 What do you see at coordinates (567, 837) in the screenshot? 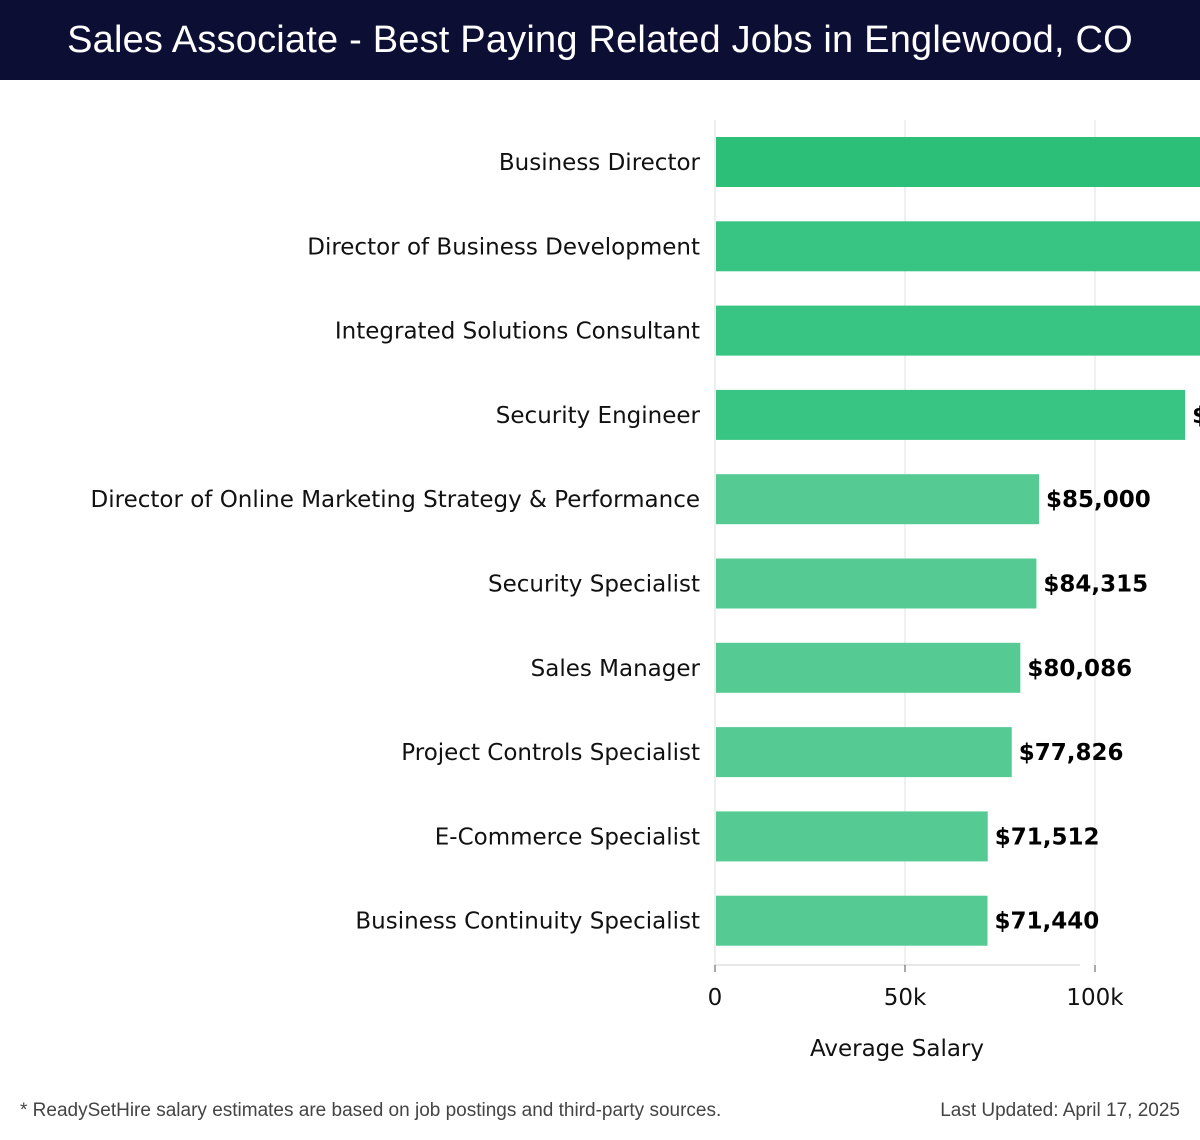
I see `category-label: E-Commerce Specialist` at bounding box center [567, 837].